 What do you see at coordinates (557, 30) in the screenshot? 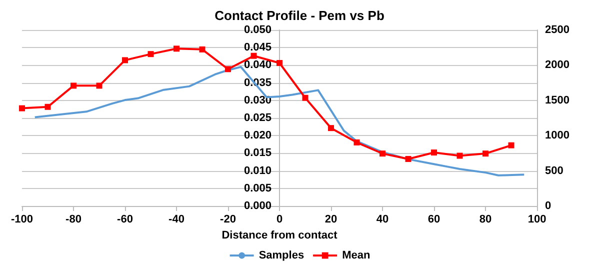
I see `y2-tick-label: 2500` at bounding box center [557, 30].